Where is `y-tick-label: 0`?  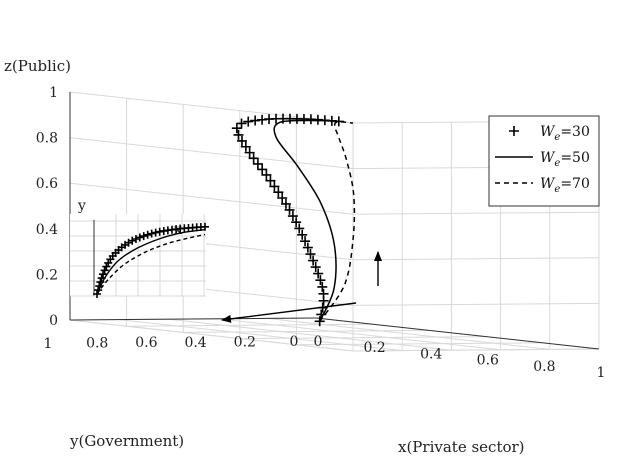 y-tick-label: 0 is located at coordinates (294, 342).